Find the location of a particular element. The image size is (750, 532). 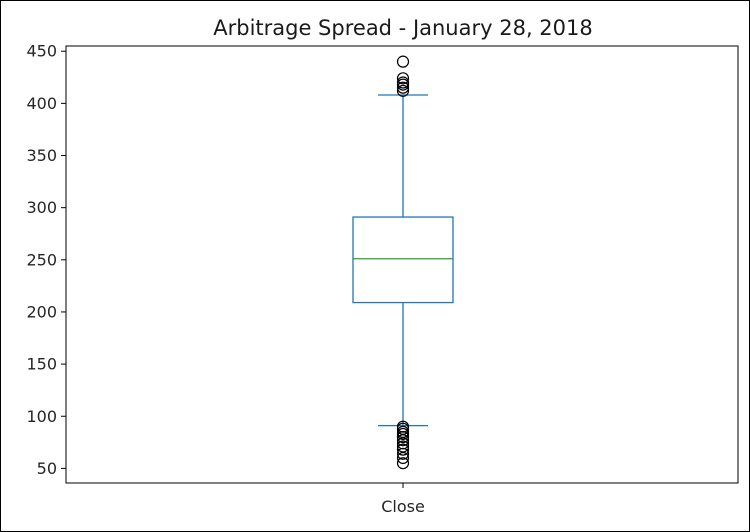

y-tick-label: 150 is located at coordinates (41, 364).